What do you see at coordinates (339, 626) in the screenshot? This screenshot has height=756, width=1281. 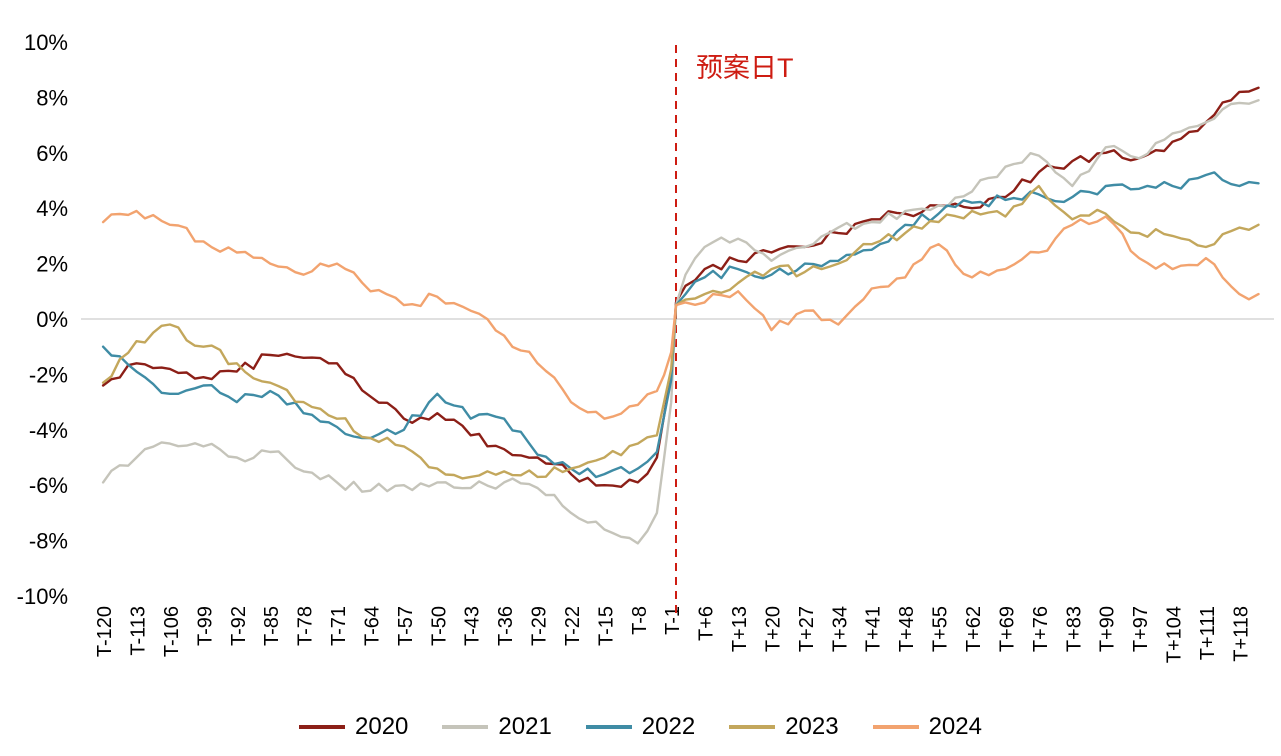 I see `x-axis-label: T-71` at bounding box center [339, 626].